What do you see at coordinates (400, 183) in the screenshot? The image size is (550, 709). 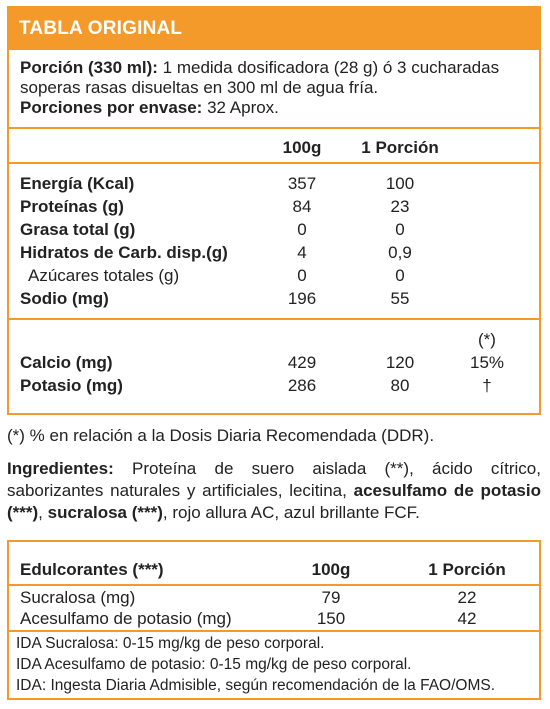 I see `row-energy-portion: 100` at bounding box center [400, 183].